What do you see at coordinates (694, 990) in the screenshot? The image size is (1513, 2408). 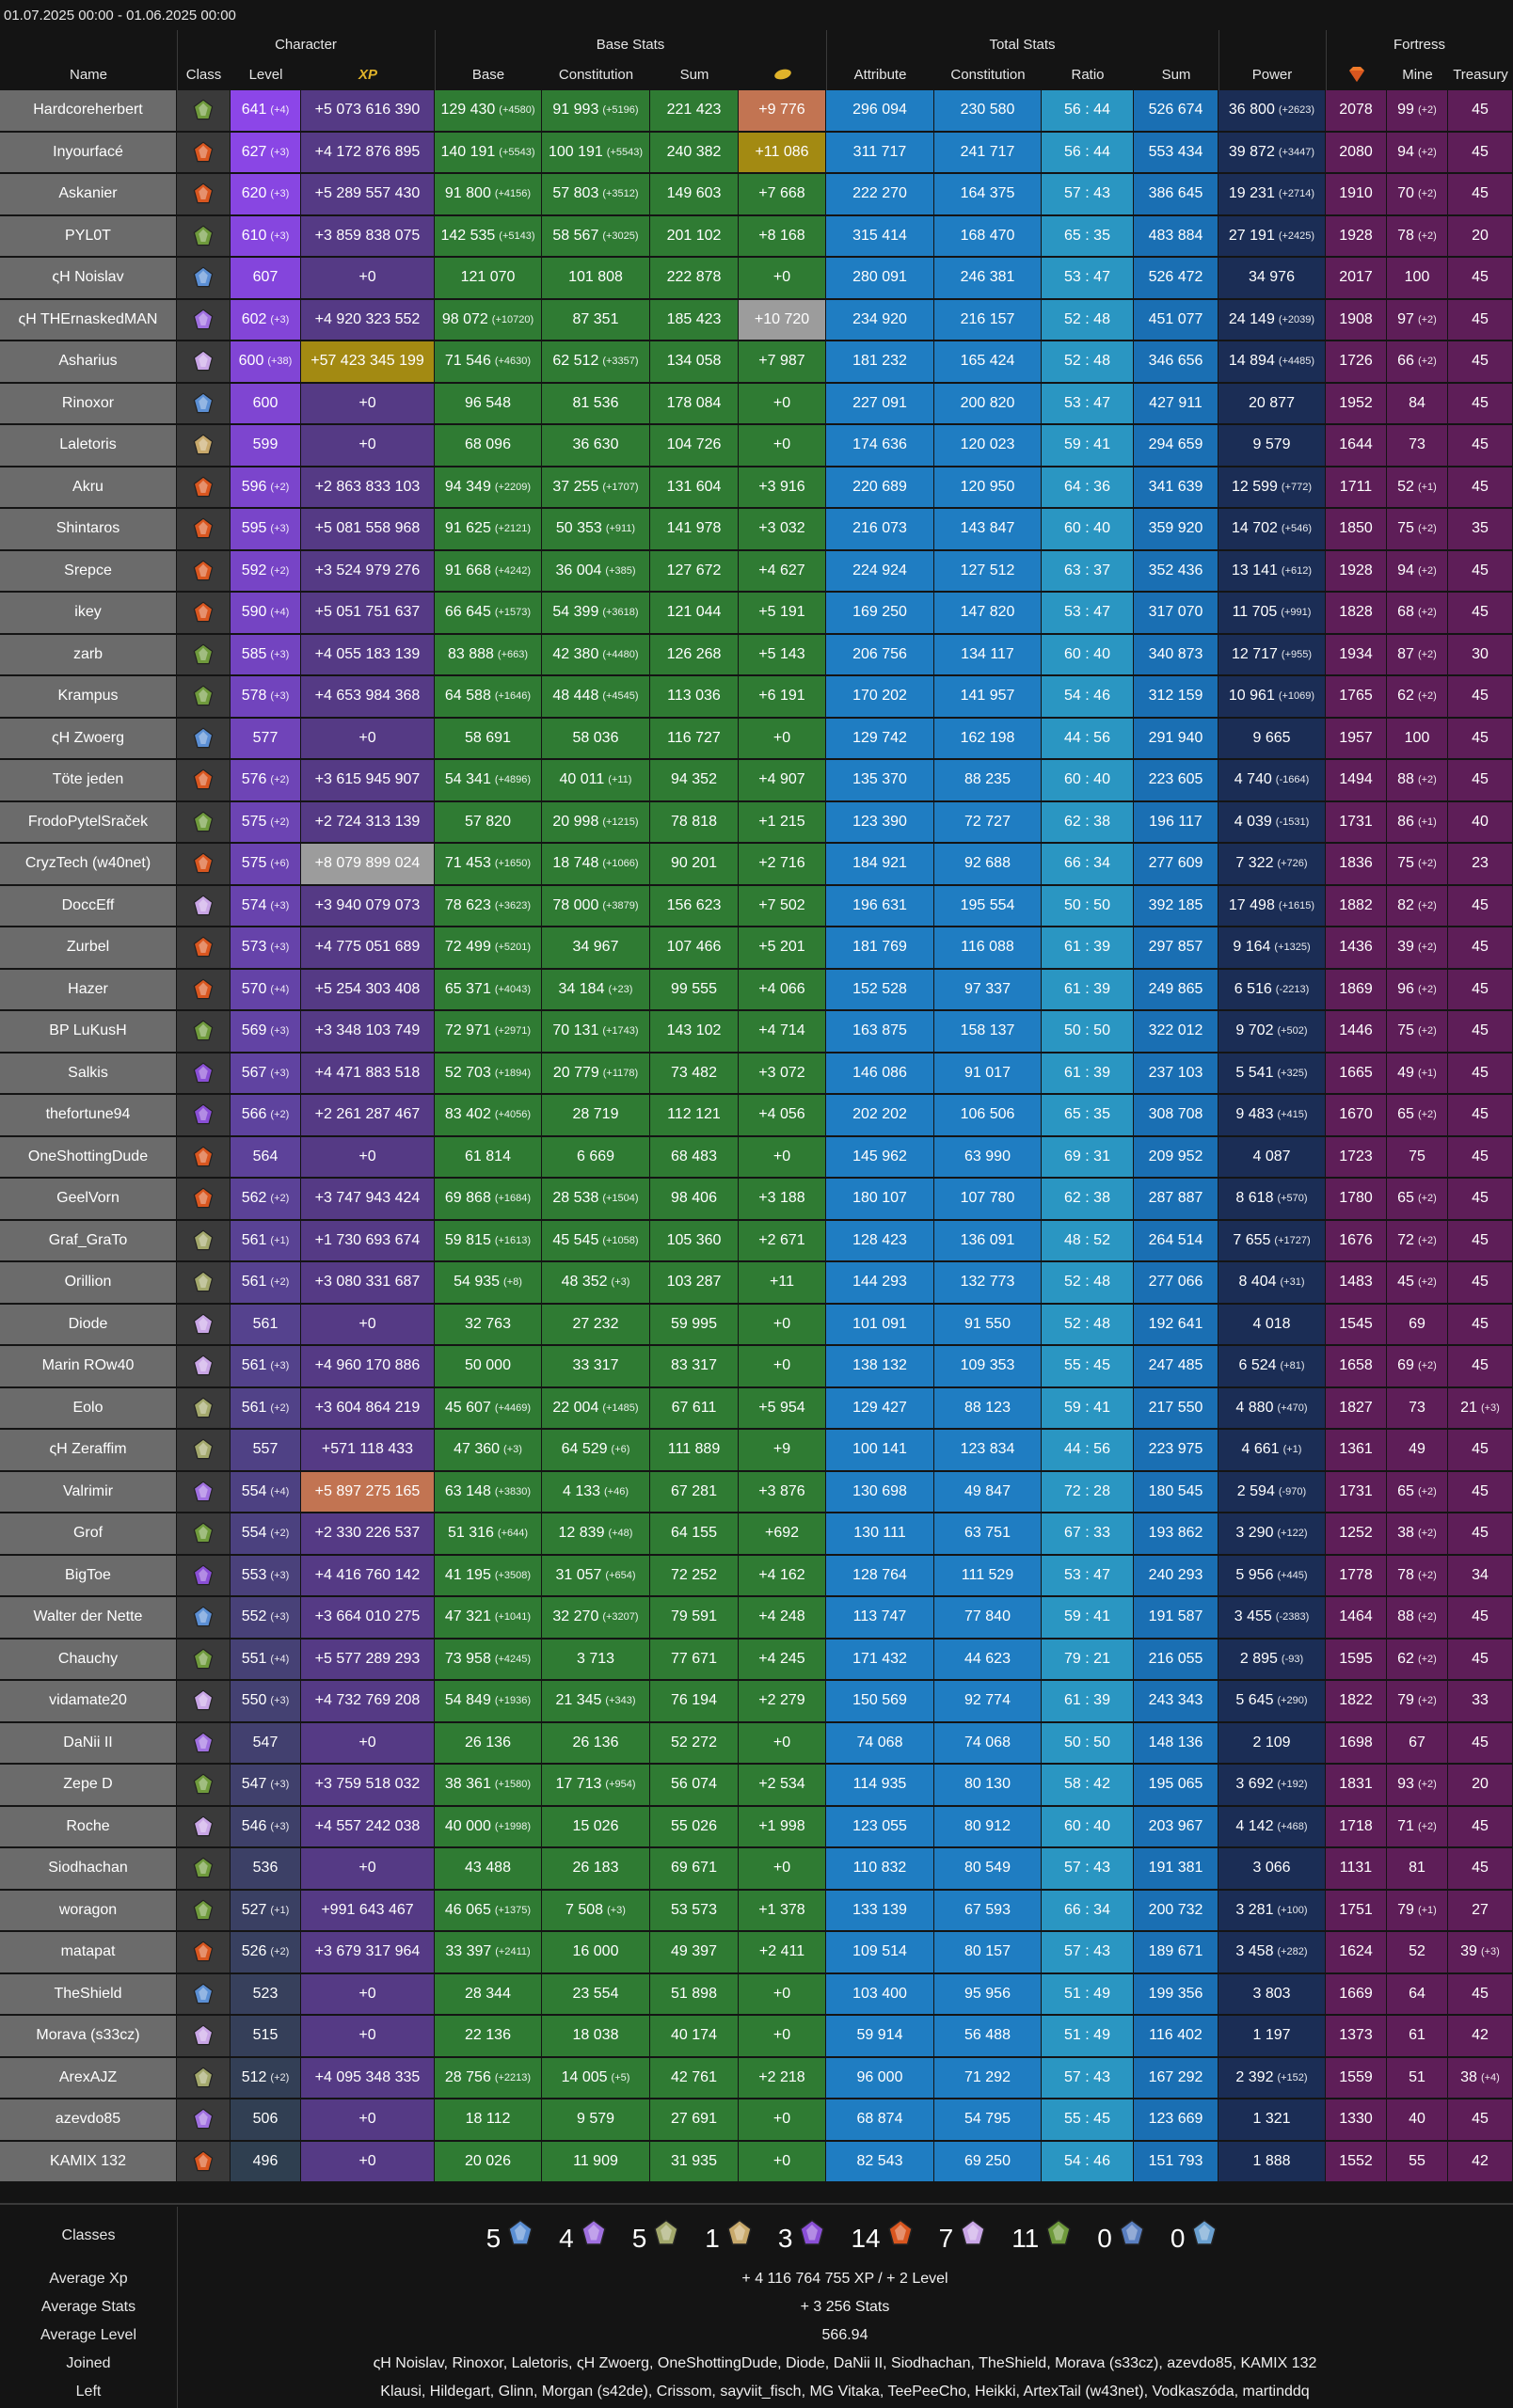 I see `stat-cell: 99 555` at bounding box center [694, 990].